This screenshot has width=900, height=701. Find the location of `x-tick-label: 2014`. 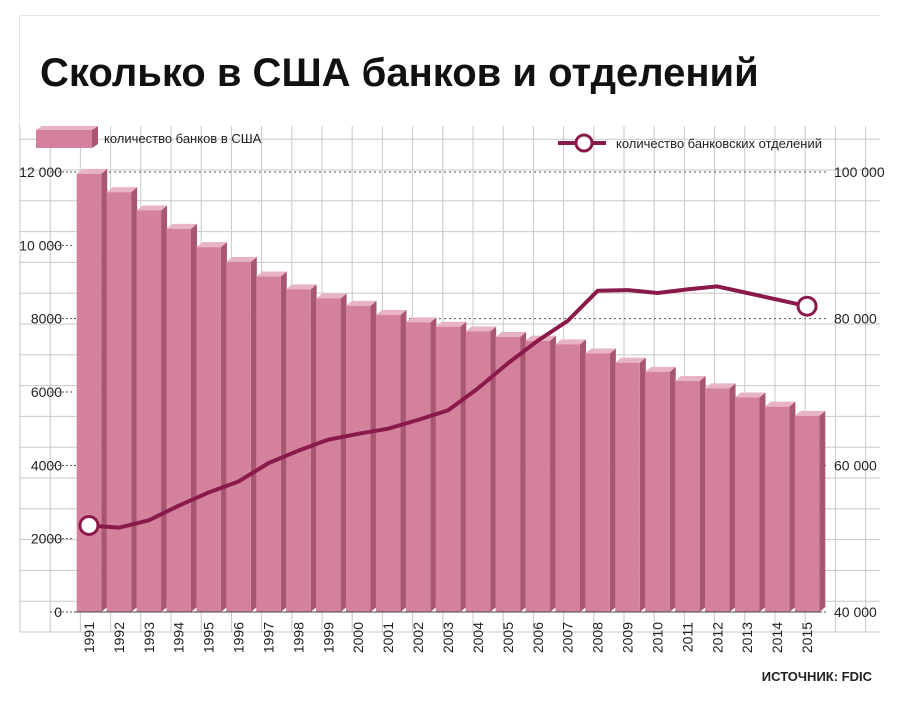

x-tick-label: 2014 is located at coordinates (777, 637).